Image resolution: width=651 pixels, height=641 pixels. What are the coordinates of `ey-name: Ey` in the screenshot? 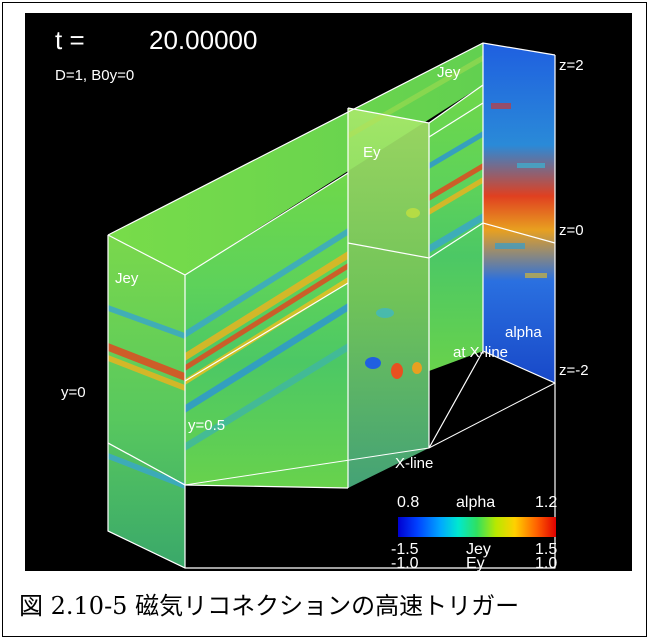 It's located at (475, 563).